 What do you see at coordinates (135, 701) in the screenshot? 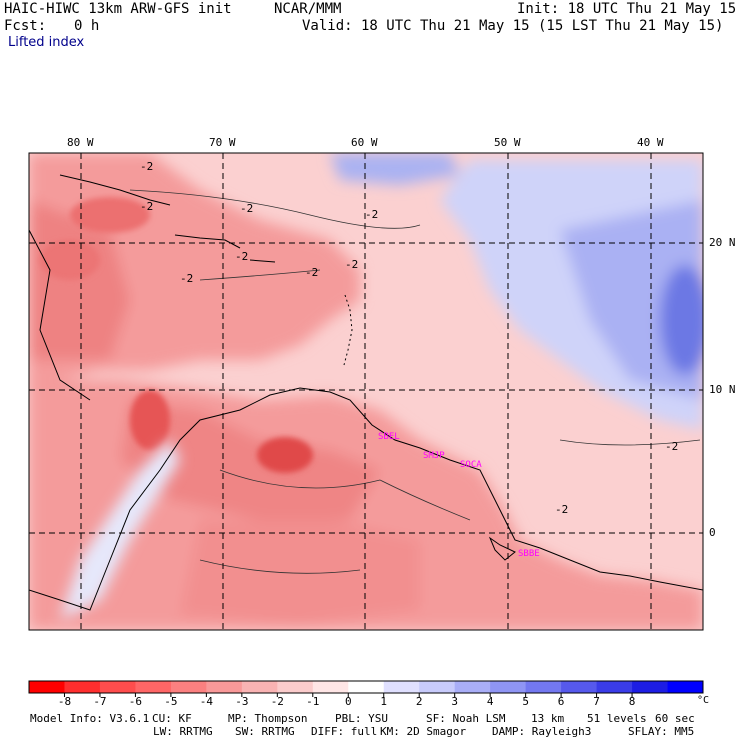
I see `colorbar-tick-label: -6` at bounding box center [135, 701].